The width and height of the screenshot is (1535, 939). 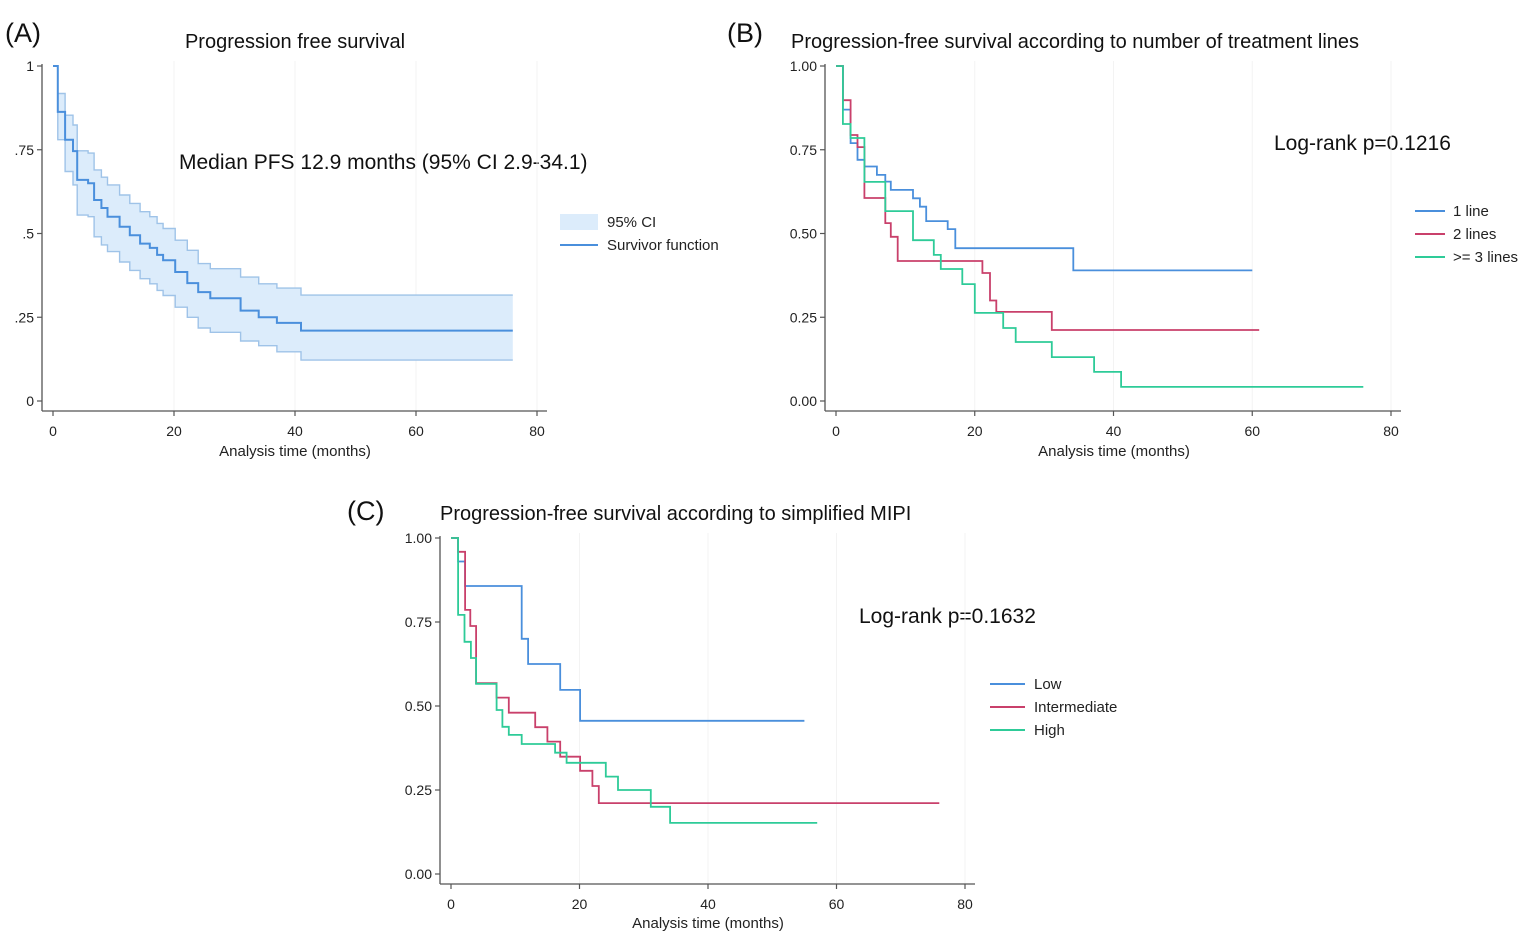 I want to click on chart-annotation: Log-rank p=0.1632, so click(x=947, y=616).